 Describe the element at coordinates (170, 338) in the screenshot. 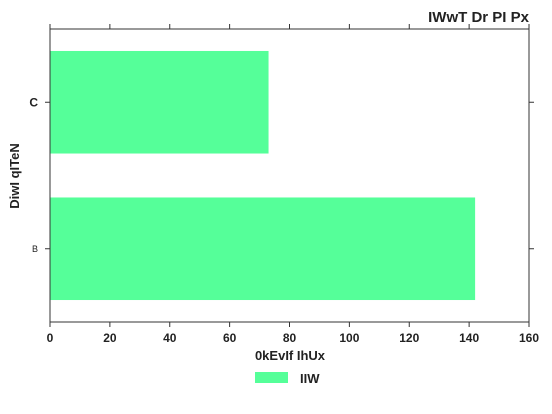

I see `x-tick-label-40: 40` at that location.